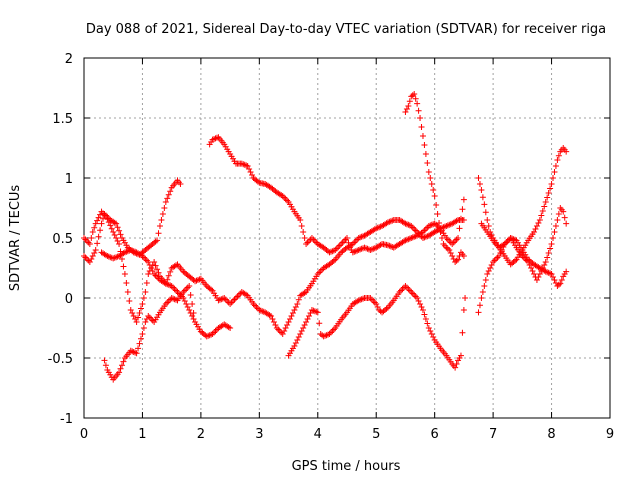 This screenshot has width=640, height=484. What do you see at coordinates (346, 466) in the screenshot?
I see `x-axis-label: GPS time / hours` at bounding box center [346, 466].